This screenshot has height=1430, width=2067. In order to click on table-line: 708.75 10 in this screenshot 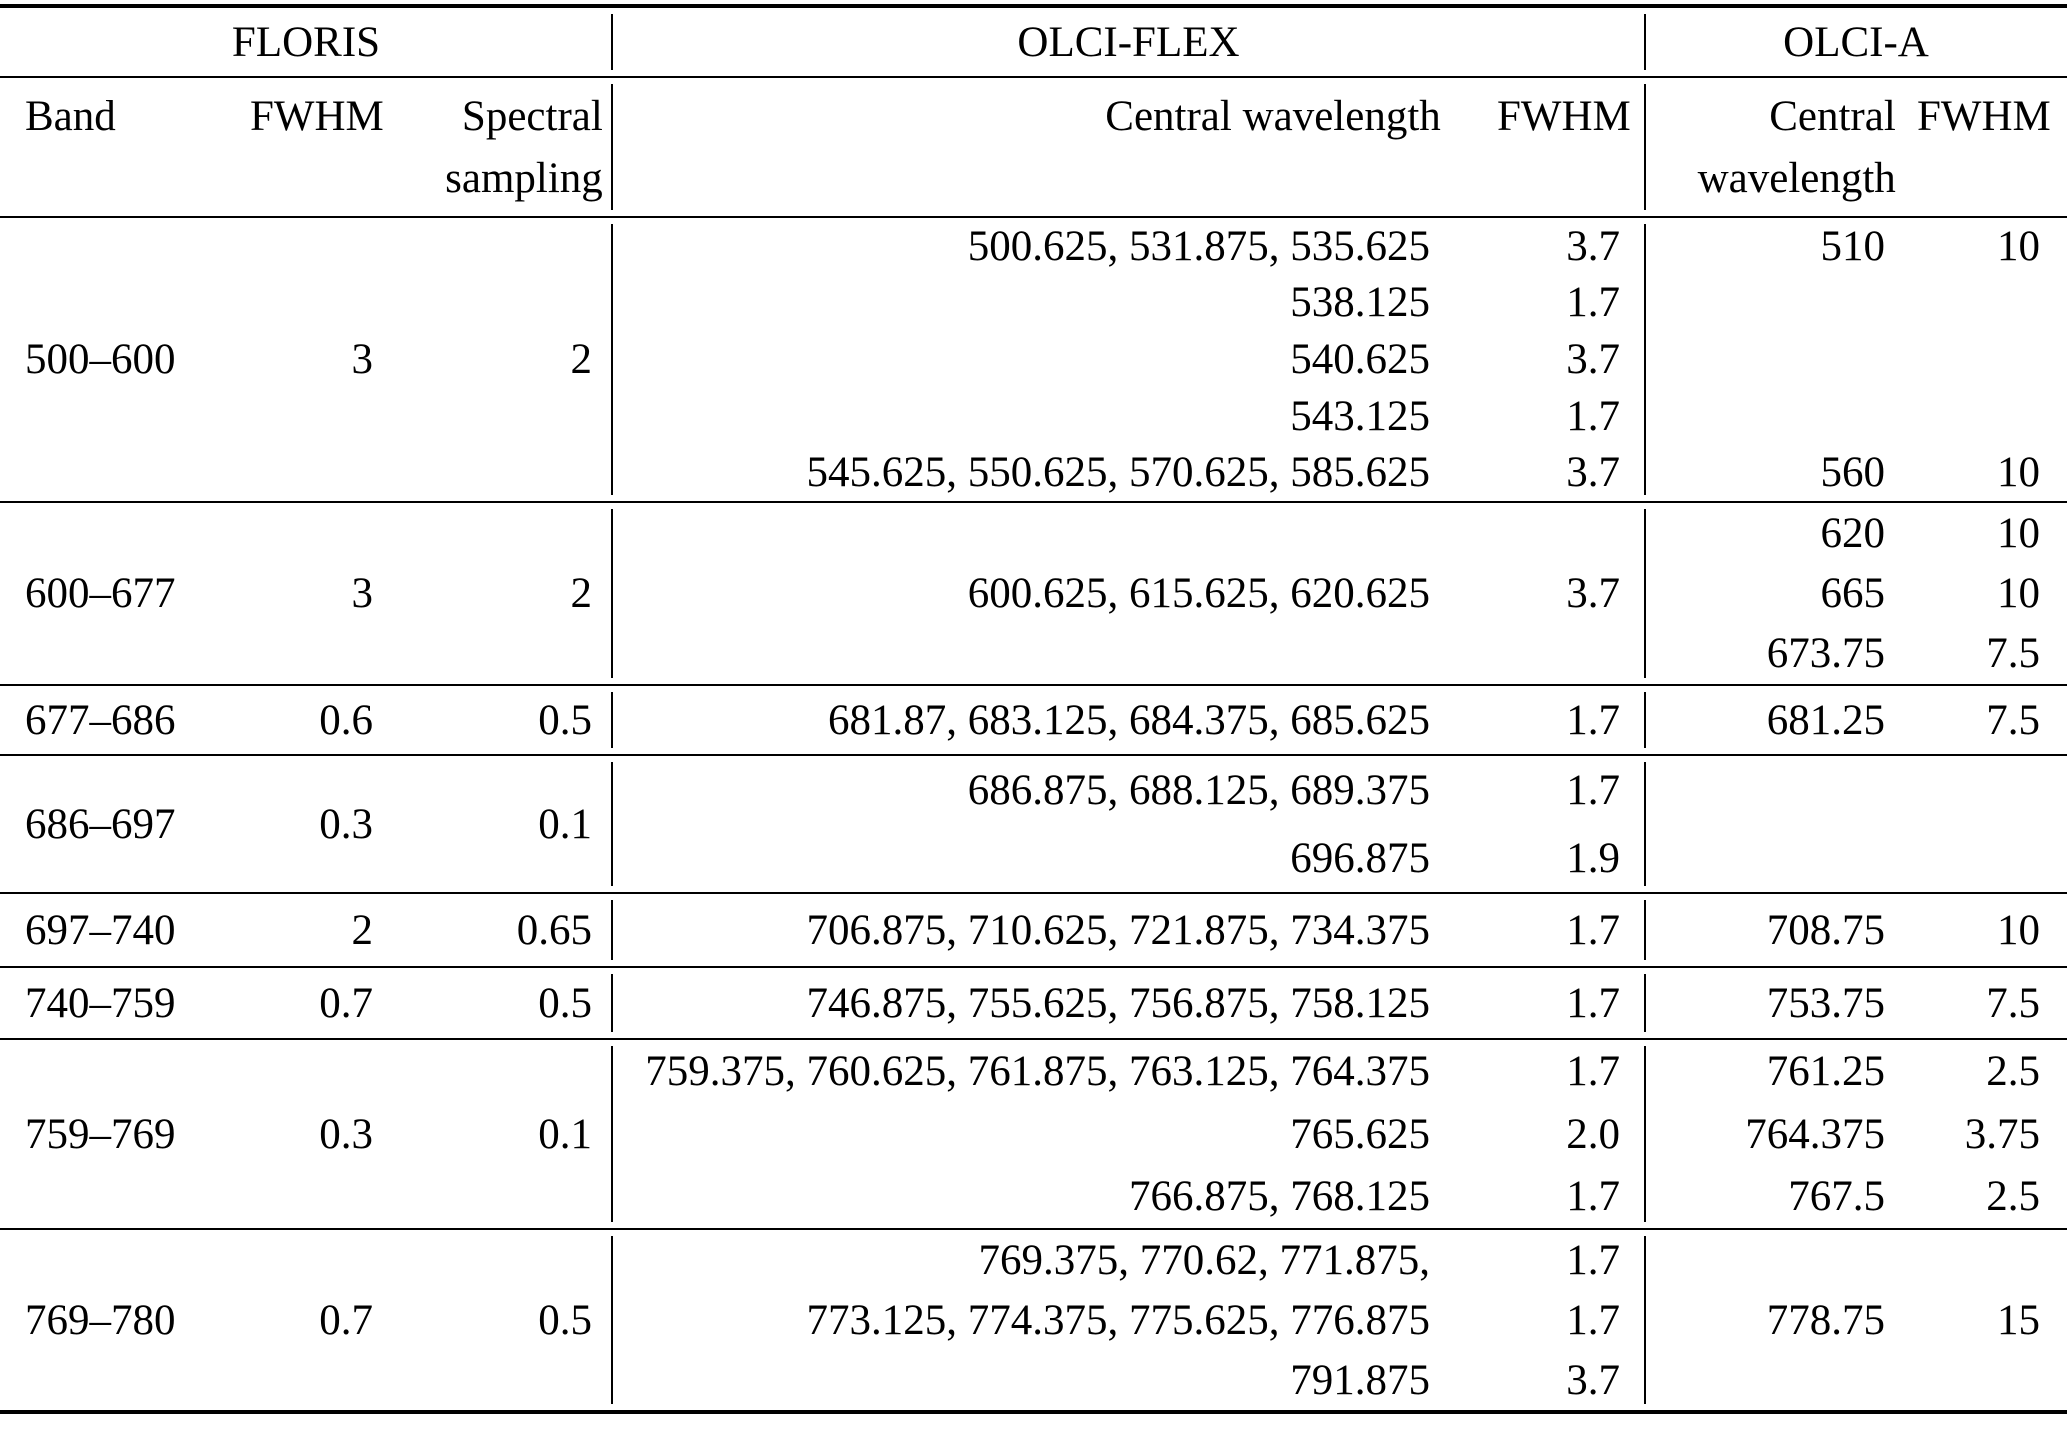, I will do `click(1856, 930)`.